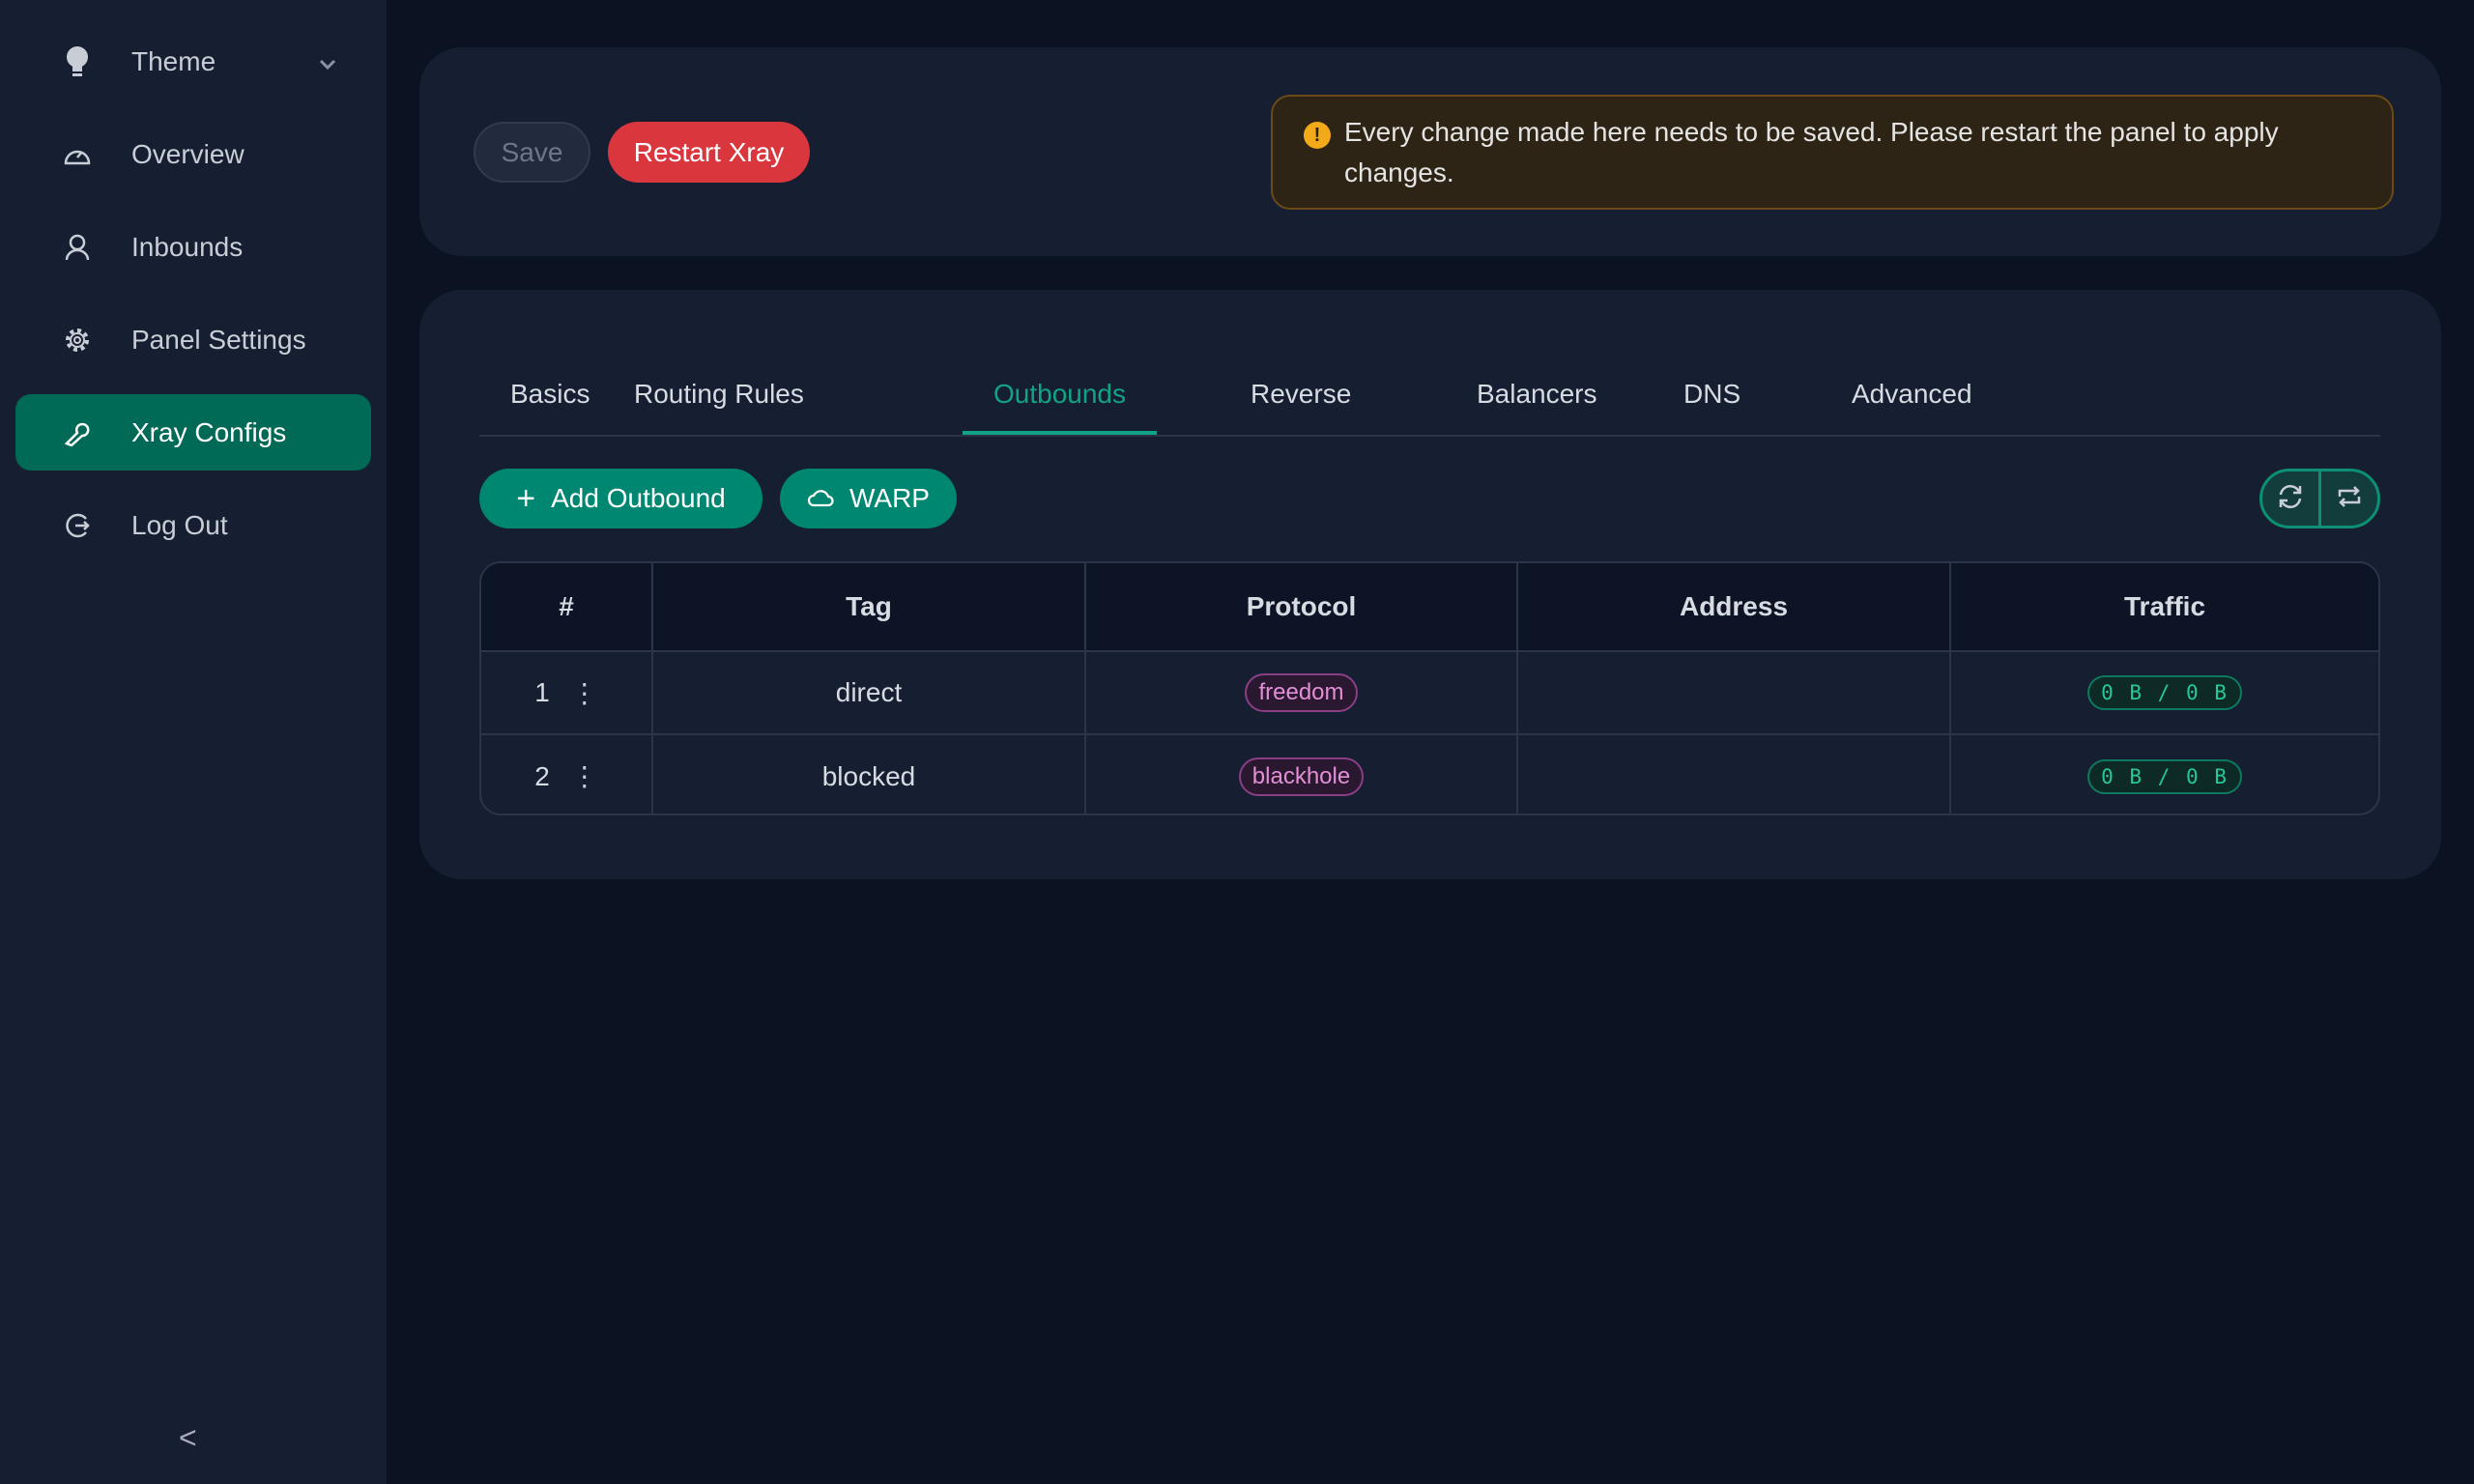 This screenshot has height=1484, width=2474. Describe the element at coordinates (870, 774) in the screenshot. I see `row-tag: blocked` at that location.